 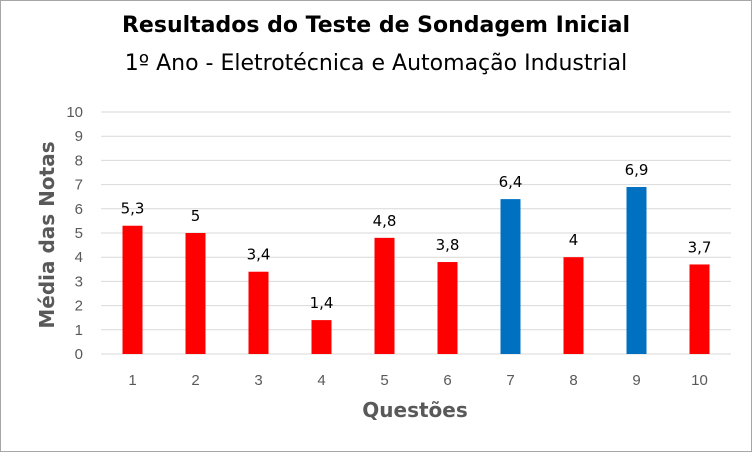 I want to click on data-label: 6,9, so click(x=637, y=170).